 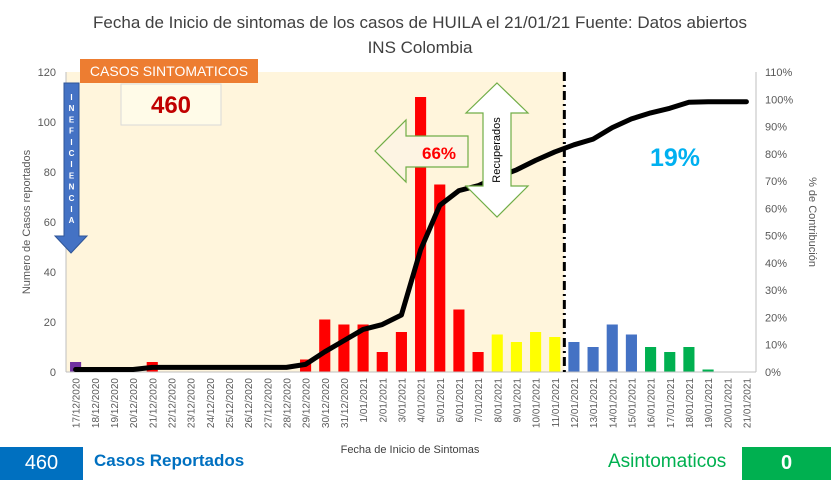 I want to click on x-tick-label: 25/12/2020, so click(x=230, y=403).